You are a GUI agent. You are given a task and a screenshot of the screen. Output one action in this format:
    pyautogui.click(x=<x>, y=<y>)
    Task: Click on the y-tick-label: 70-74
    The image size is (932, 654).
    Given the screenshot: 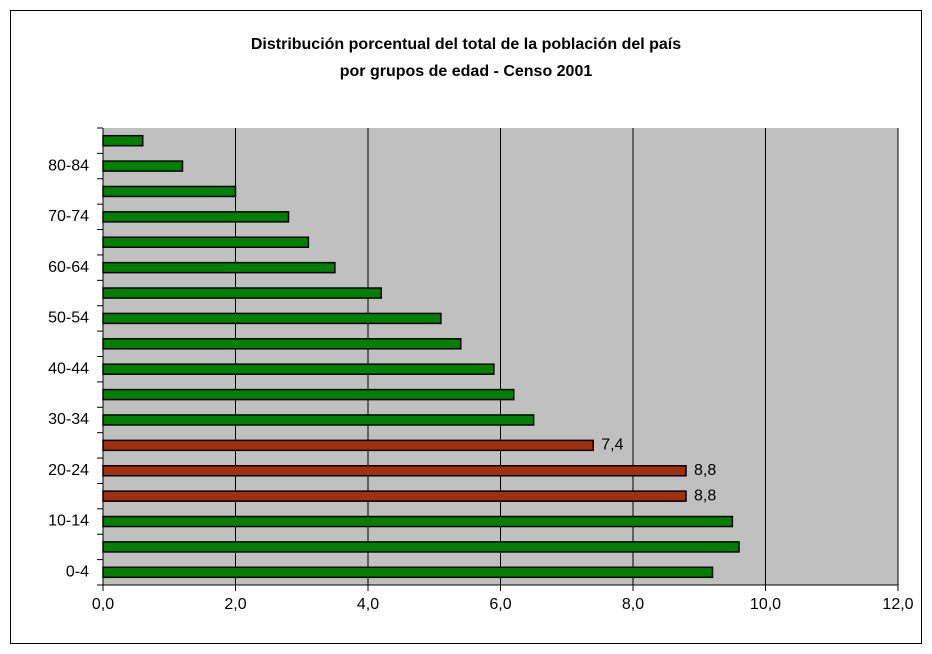 What is the action you would take?
    pyautogui.click(x=68, y=216)
    